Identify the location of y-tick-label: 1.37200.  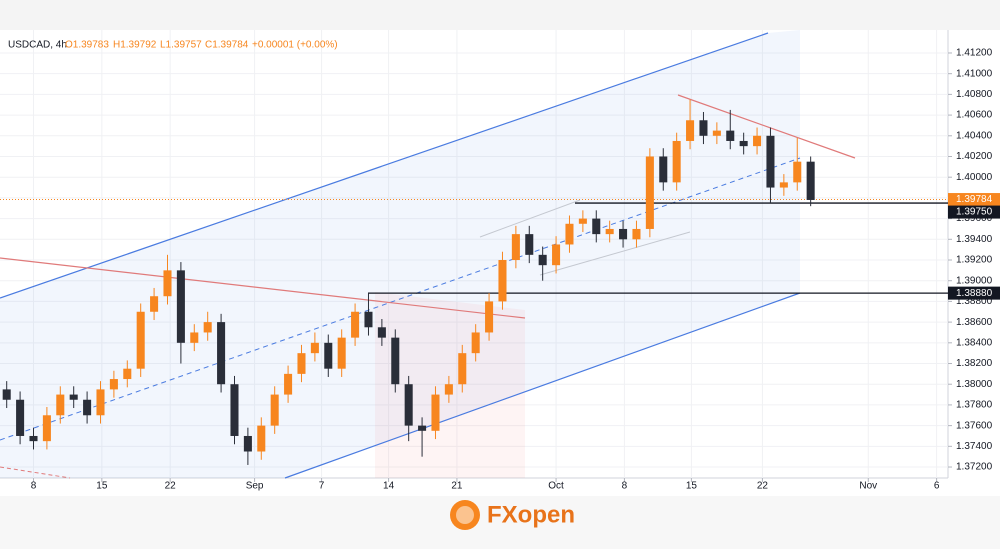
(974, 467).